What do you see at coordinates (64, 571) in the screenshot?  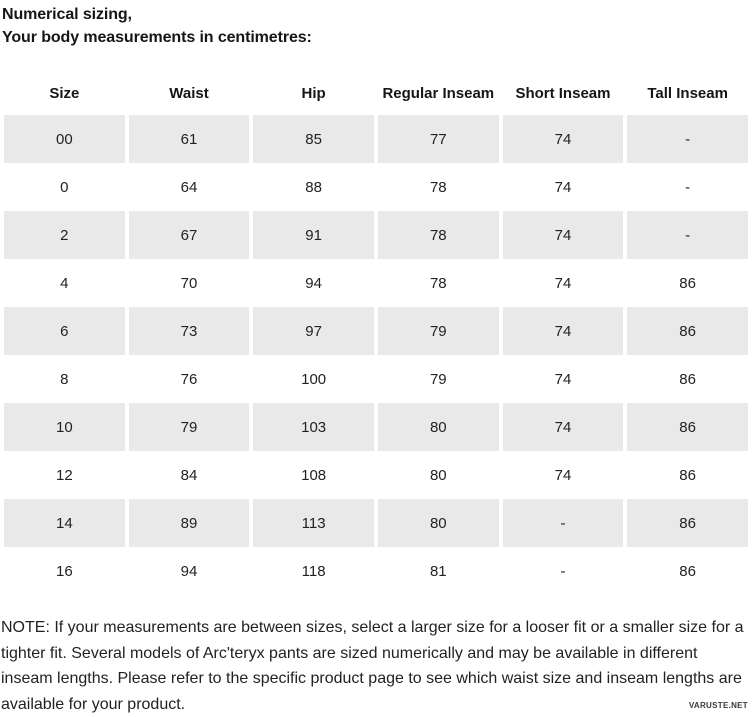 I see `table-cell: 16` at bounding box center [64, 571].